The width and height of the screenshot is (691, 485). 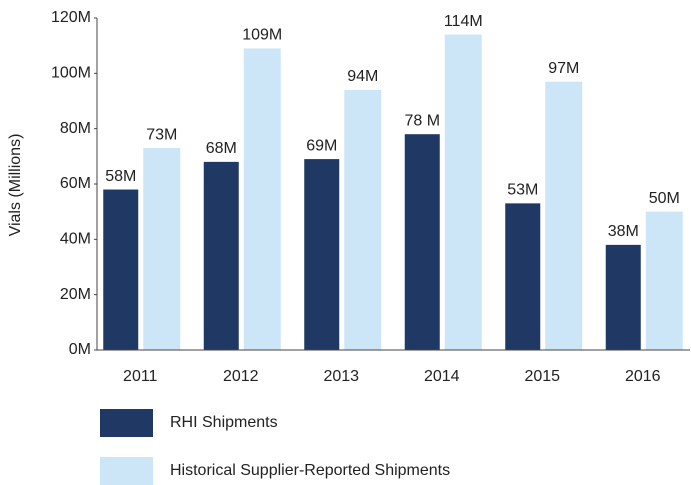 I want to click on legend-label: RHI Shipments, so click(x=224, y=422).